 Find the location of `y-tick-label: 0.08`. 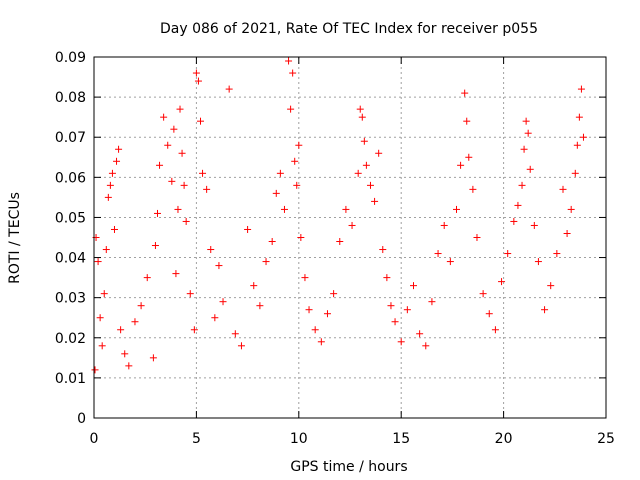

y-tick-label: 0.08 is located at coordinates (70, 98).